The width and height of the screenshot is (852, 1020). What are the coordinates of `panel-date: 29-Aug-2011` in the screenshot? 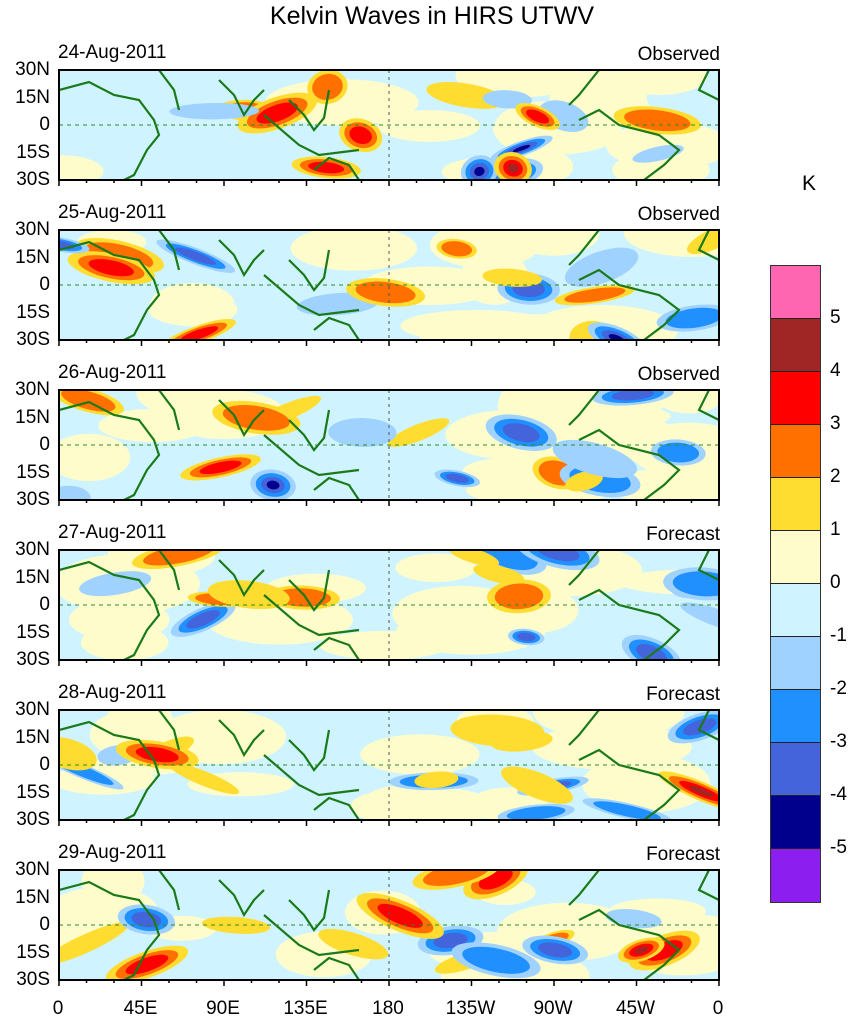 It's located at (112, 852).